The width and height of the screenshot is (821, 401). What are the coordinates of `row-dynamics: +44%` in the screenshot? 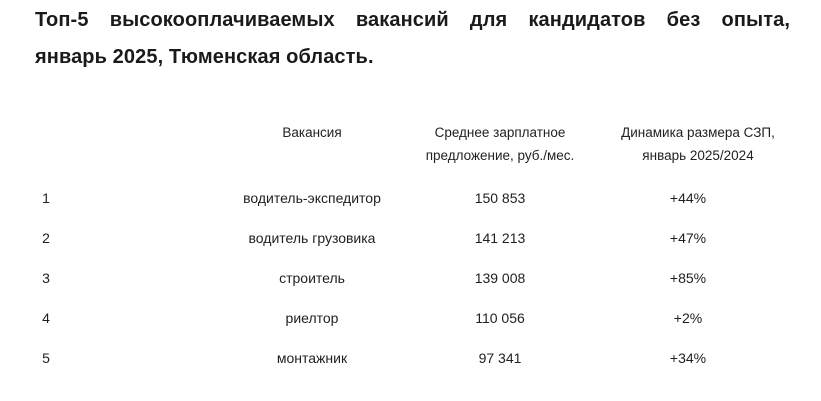 It's located at (688, 198).